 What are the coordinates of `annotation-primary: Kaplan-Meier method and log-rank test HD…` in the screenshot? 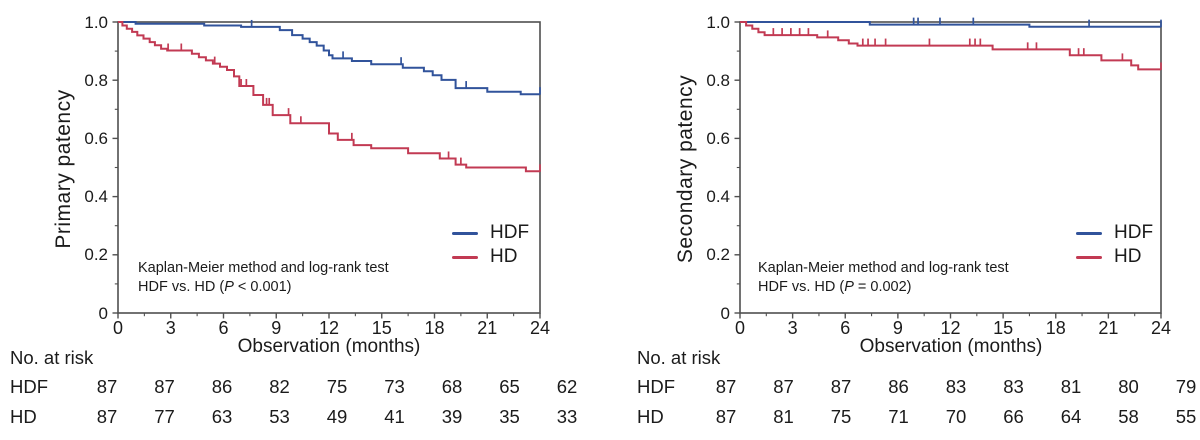 It's located at (263, 278).